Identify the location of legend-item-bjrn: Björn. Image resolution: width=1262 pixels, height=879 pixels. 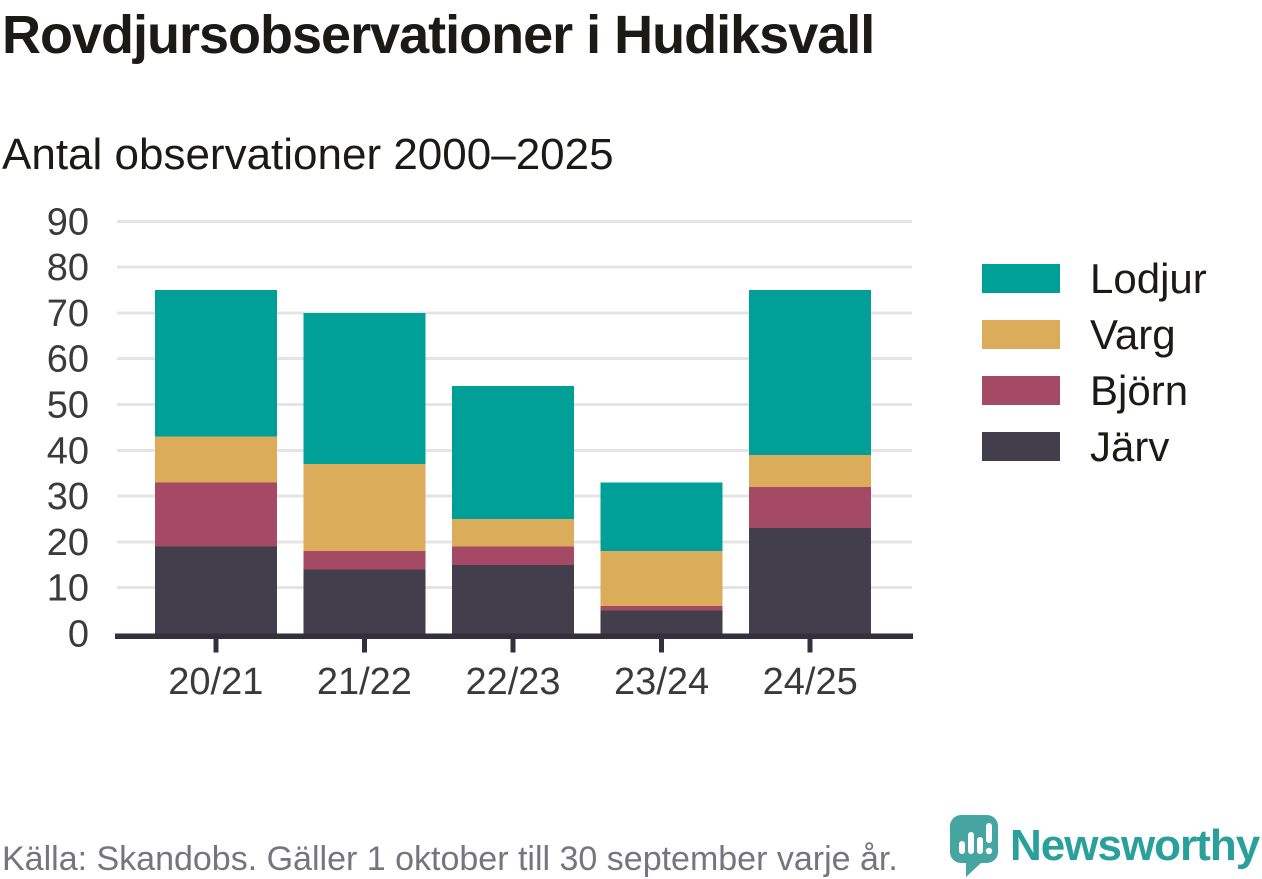
(1094, 390).